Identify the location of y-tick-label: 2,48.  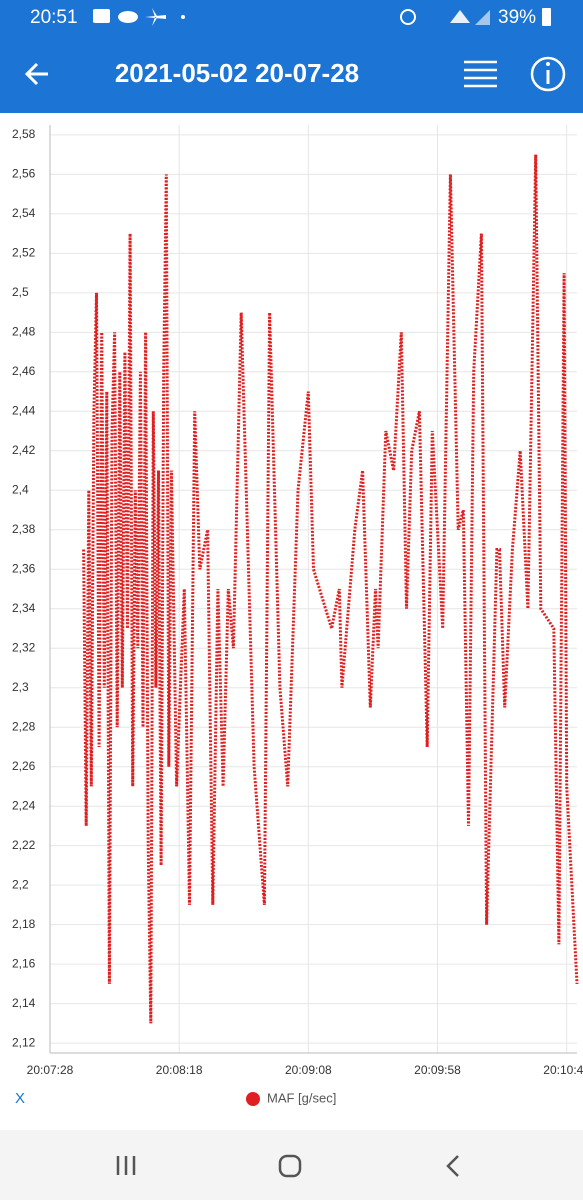
(24, 331).